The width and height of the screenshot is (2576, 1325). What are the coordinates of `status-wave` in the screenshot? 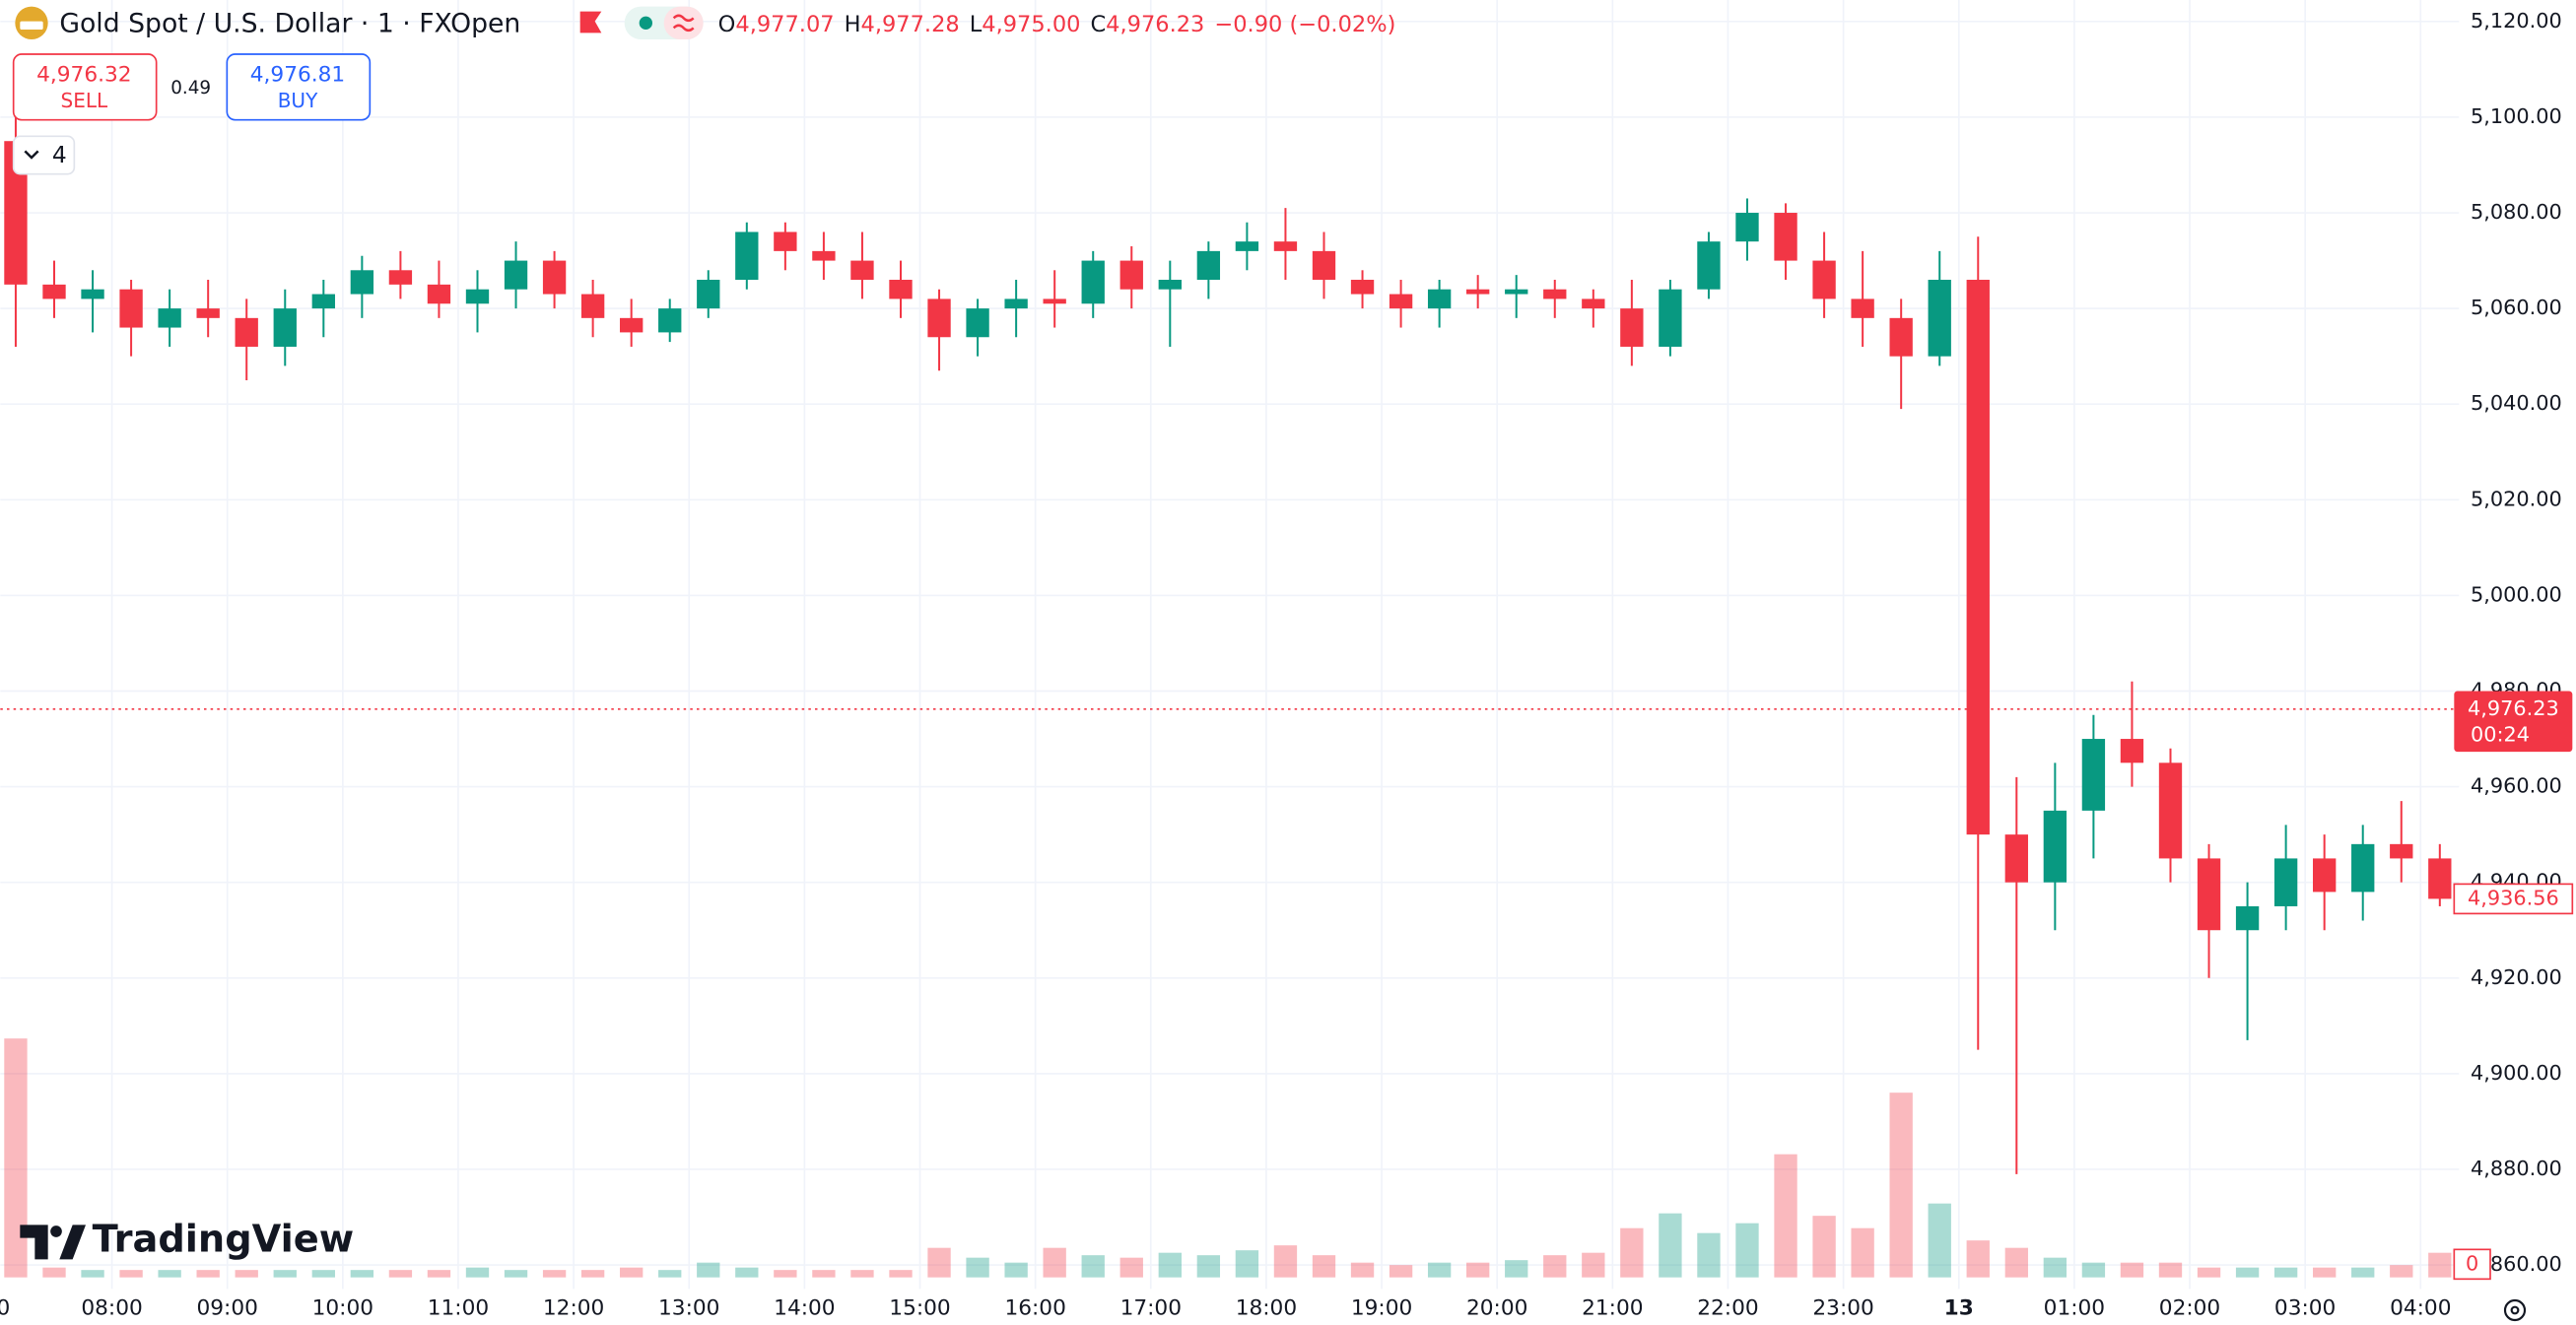 It's located at (684, 23).